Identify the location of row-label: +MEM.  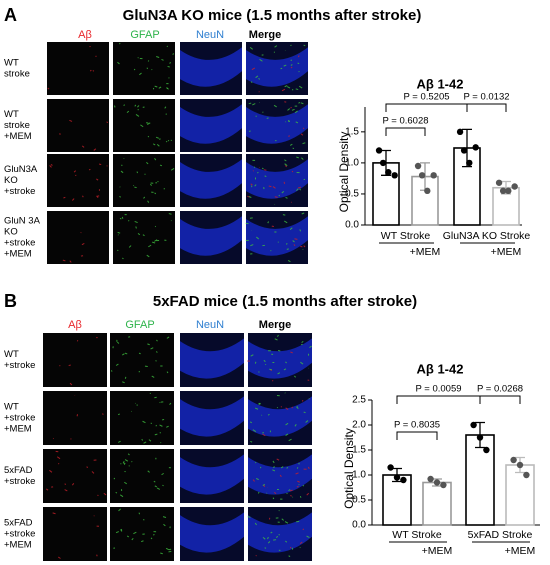
(18, 545).